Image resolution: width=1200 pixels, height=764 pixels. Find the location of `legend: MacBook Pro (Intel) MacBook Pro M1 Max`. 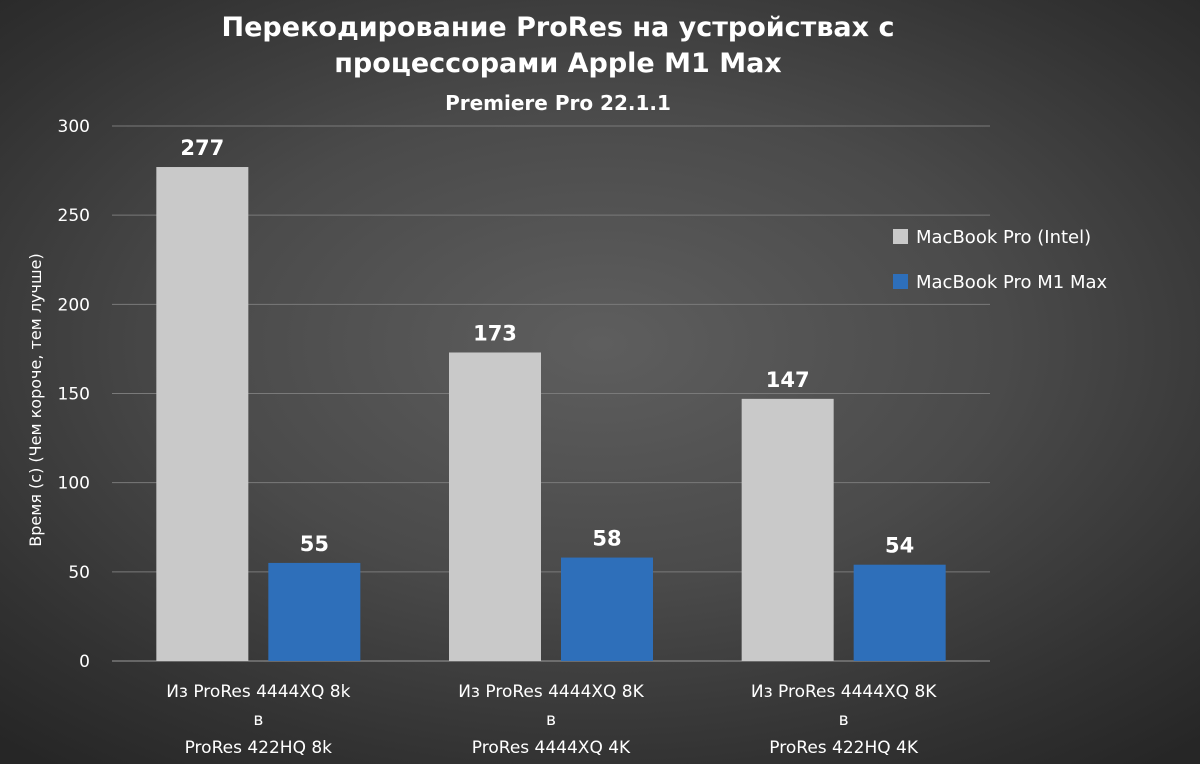

legend: MacBook Pro (Intel) MacBook Pro M1 Max is located at coordinates (1000, 260).